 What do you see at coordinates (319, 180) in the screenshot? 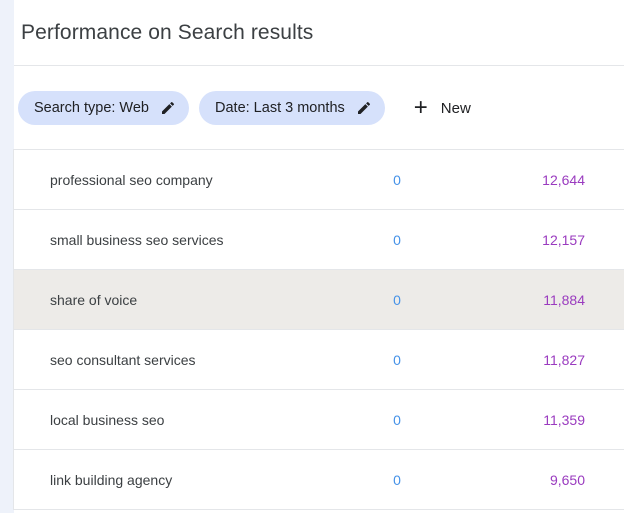
I see `table-row: professional seo company 0 12,644` at bounding box center [319, 180].